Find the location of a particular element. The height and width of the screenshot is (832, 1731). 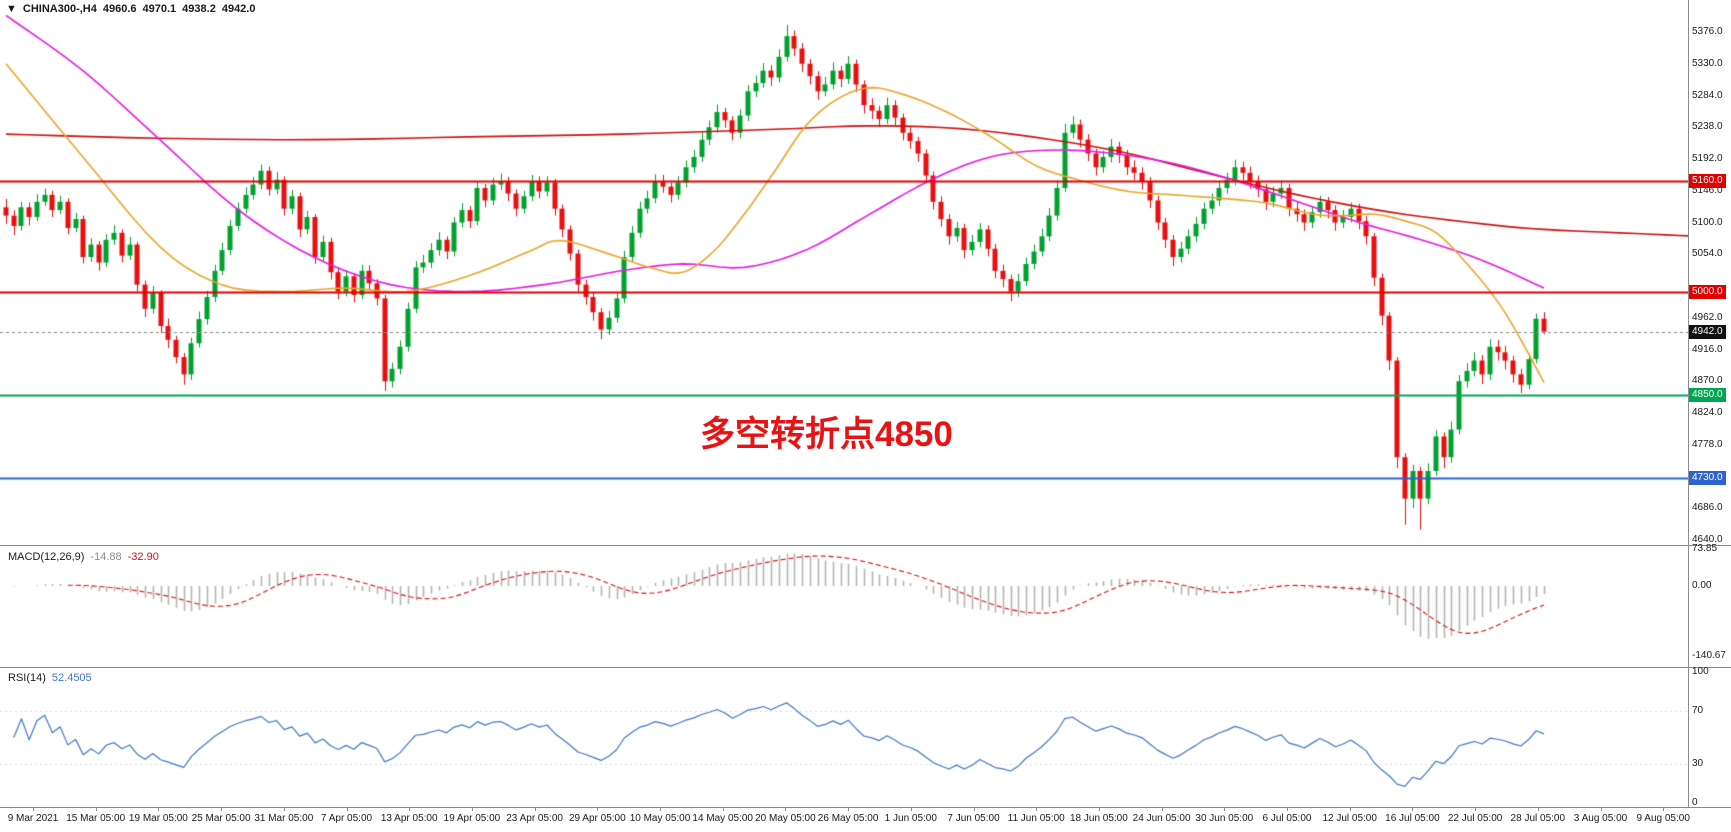

time-axis-label: 18 Jun 05:00 is located at coordinates (1098, 818).